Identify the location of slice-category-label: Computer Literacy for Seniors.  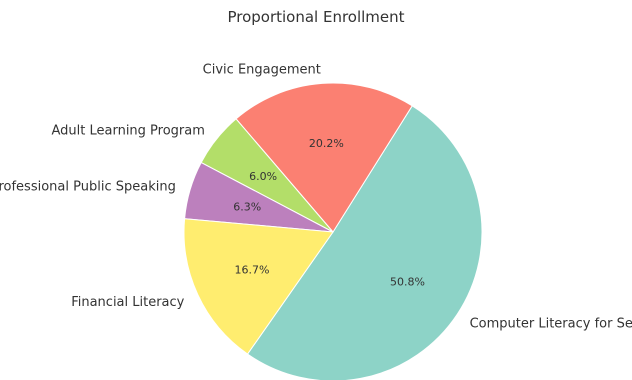
(551, 324).